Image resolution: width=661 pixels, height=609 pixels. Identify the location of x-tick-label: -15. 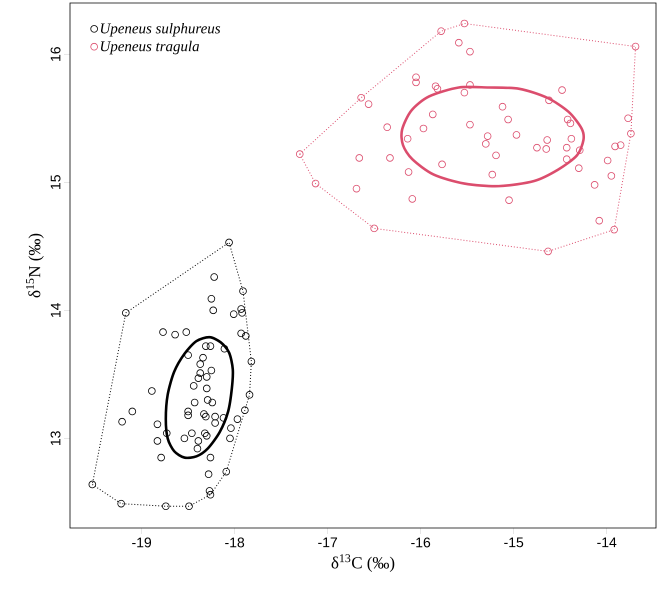
(514, 543).